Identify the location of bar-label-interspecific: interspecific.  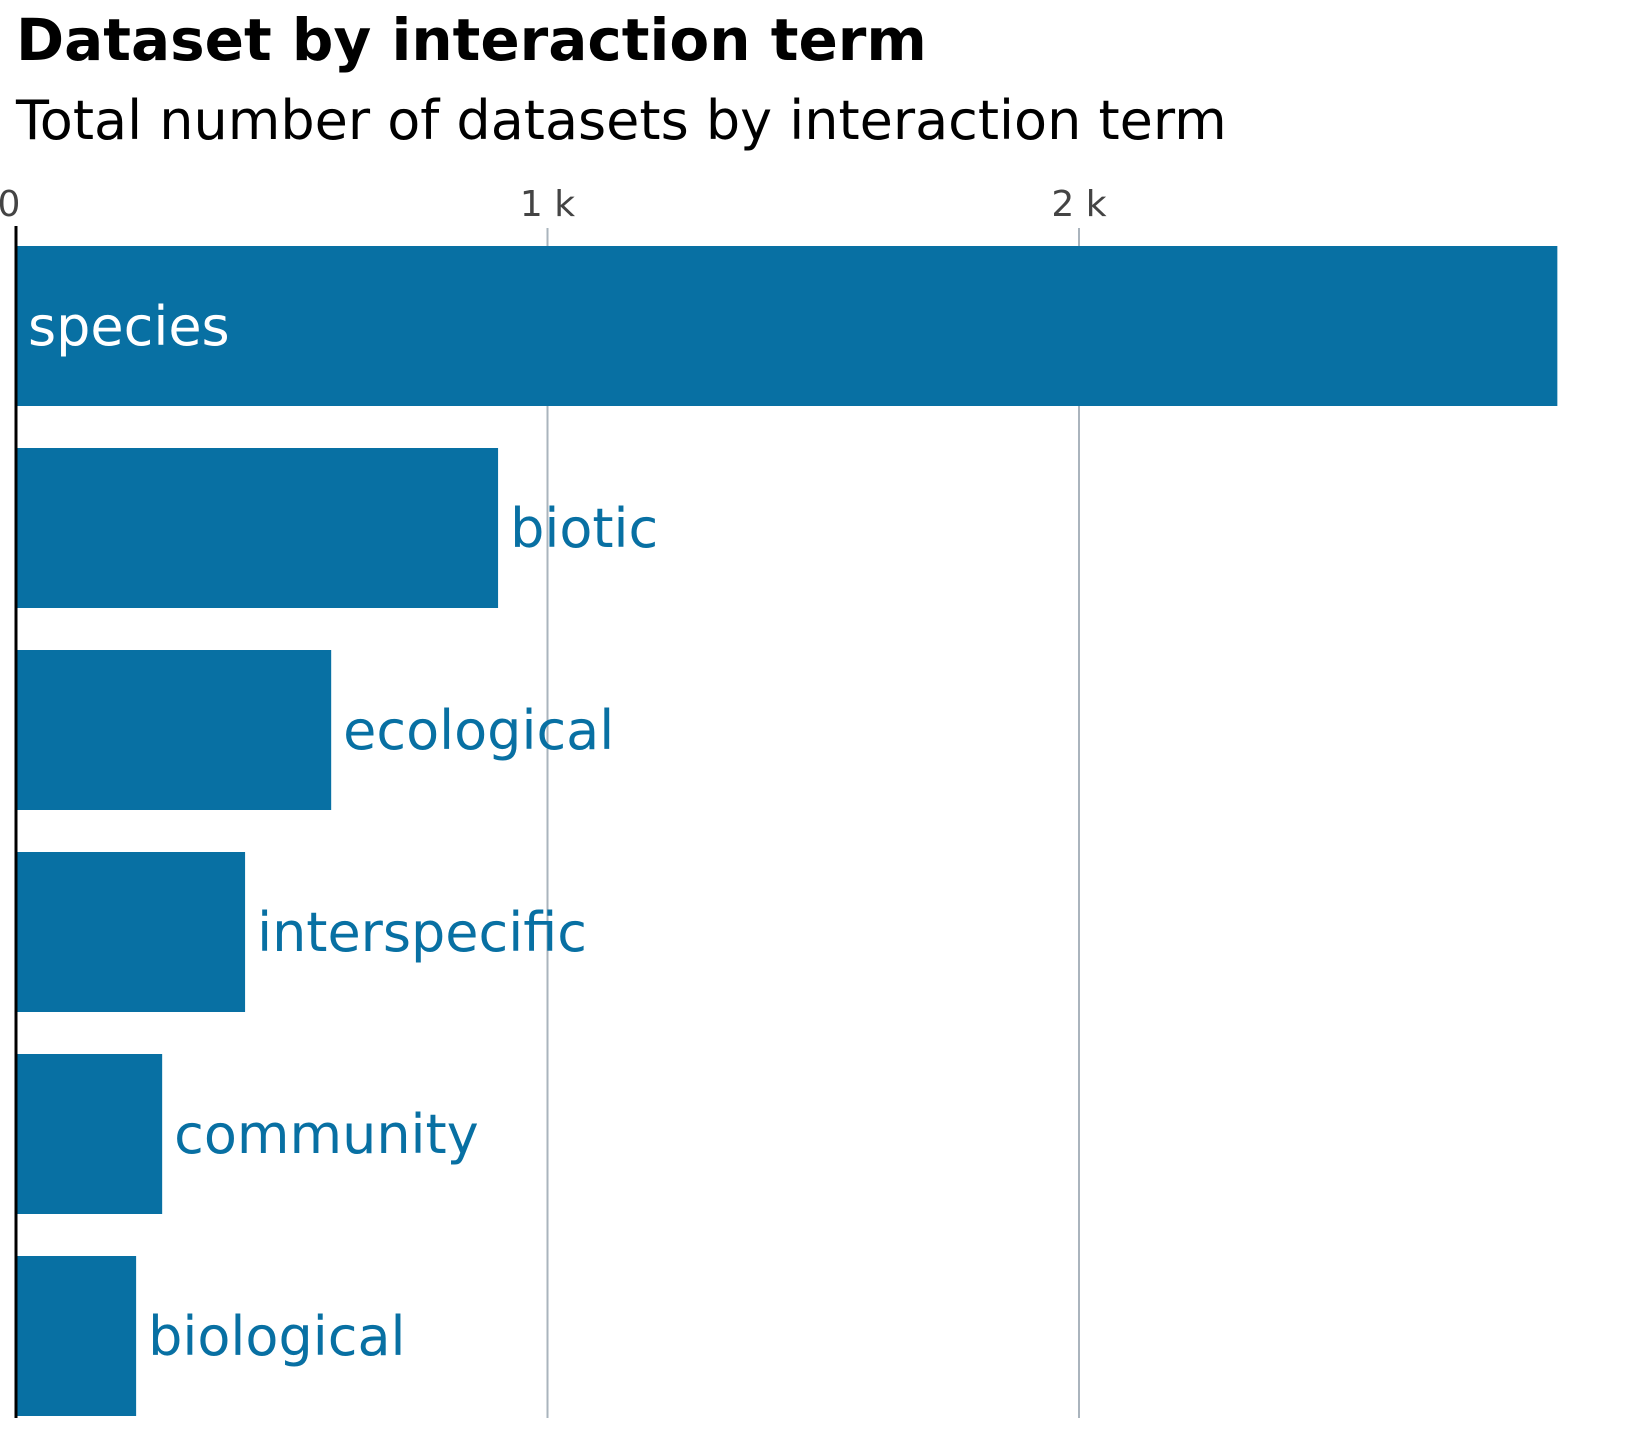
(422, 932).